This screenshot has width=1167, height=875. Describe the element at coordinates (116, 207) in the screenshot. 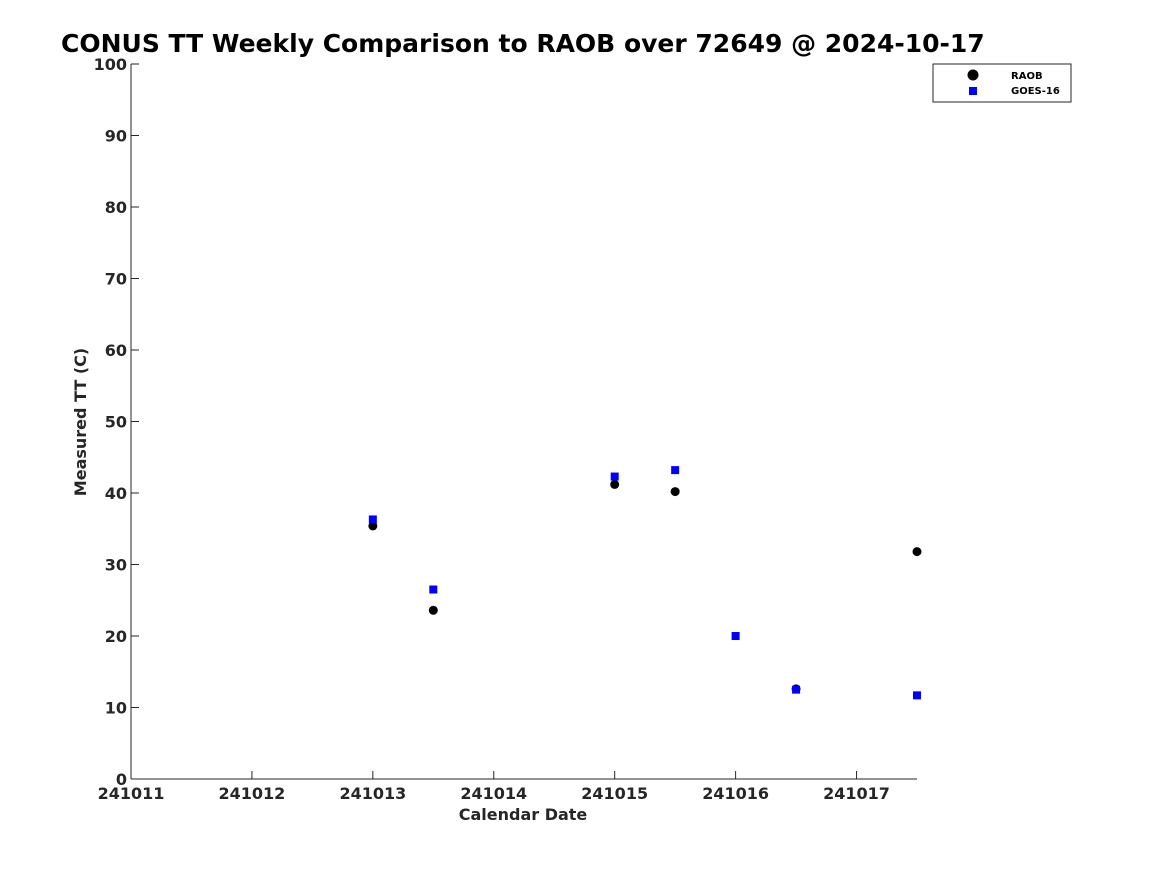

I see `y-tick-label: 80` at that location.